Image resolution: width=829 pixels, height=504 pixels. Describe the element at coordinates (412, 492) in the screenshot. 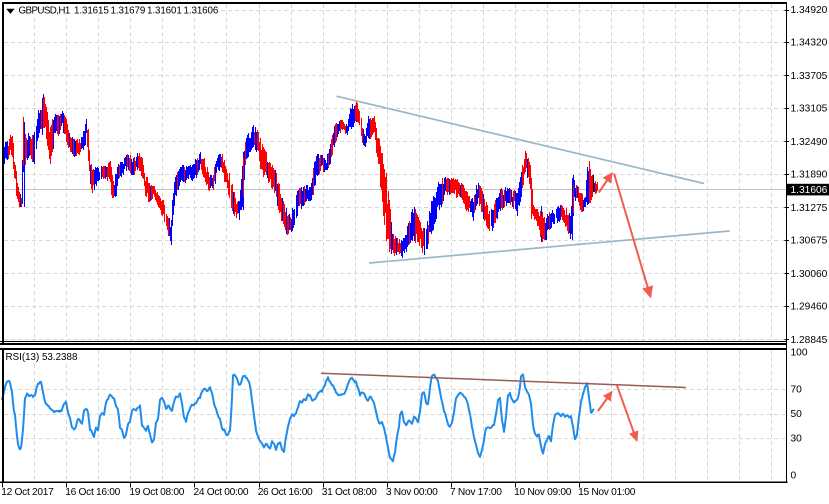

I see `svg-text: 3 Nov 00:00` at that location.